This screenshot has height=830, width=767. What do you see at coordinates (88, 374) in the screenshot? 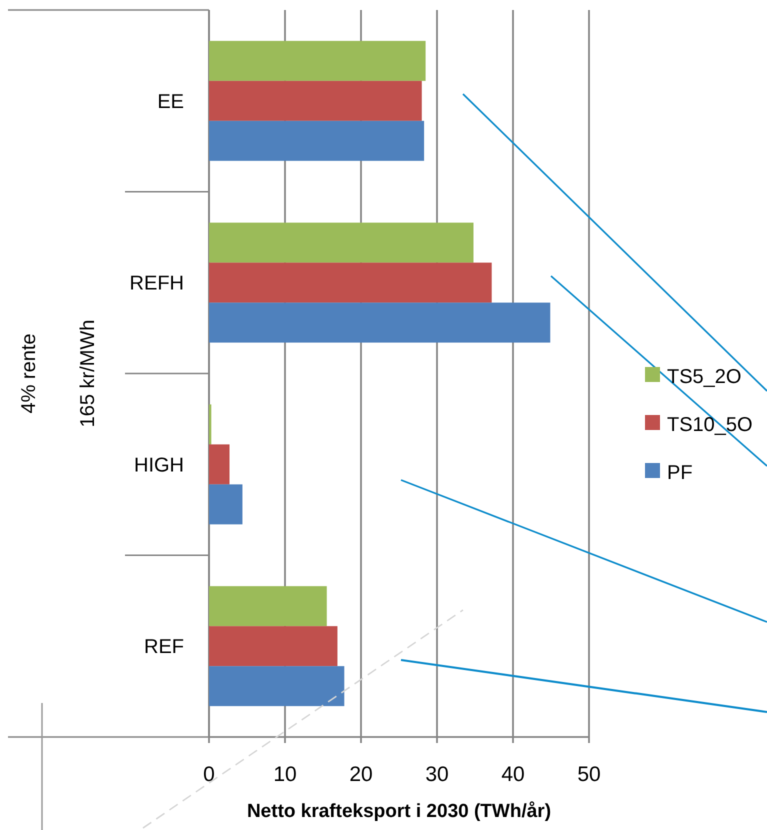
I see `y-axis-title: 165 kr/MWh` at bounding box center [88, 374].